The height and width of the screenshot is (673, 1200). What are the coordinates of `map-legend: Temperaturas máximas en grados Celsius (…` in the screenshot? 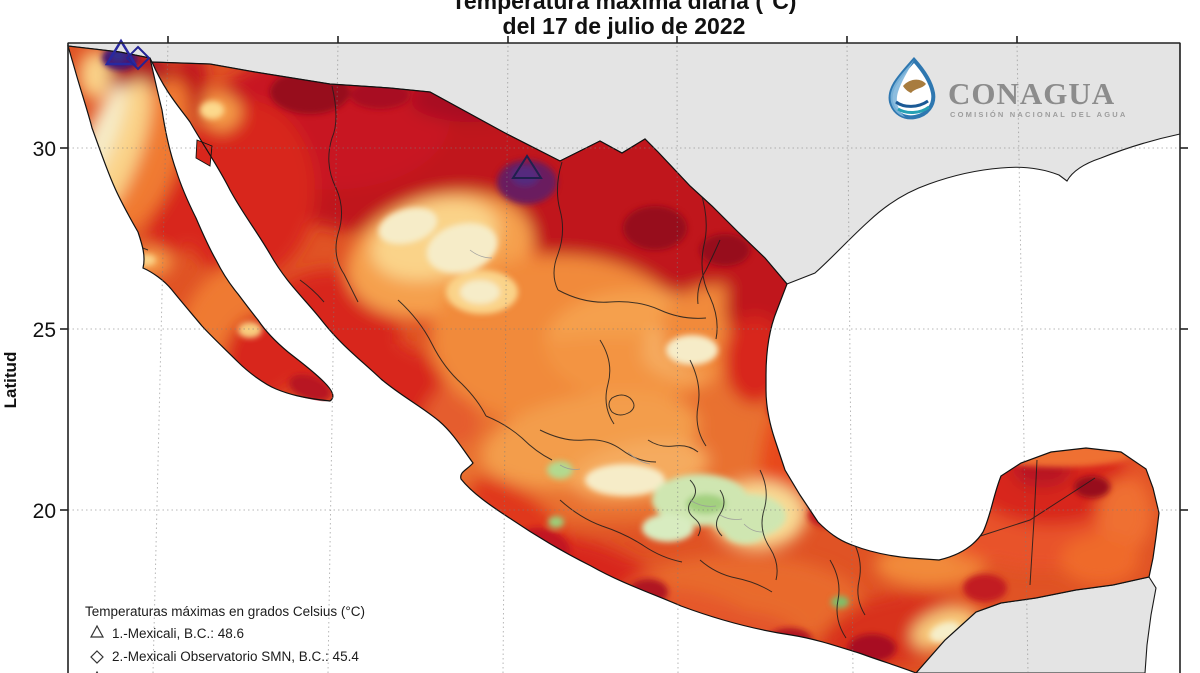 It's located at (225, 638).